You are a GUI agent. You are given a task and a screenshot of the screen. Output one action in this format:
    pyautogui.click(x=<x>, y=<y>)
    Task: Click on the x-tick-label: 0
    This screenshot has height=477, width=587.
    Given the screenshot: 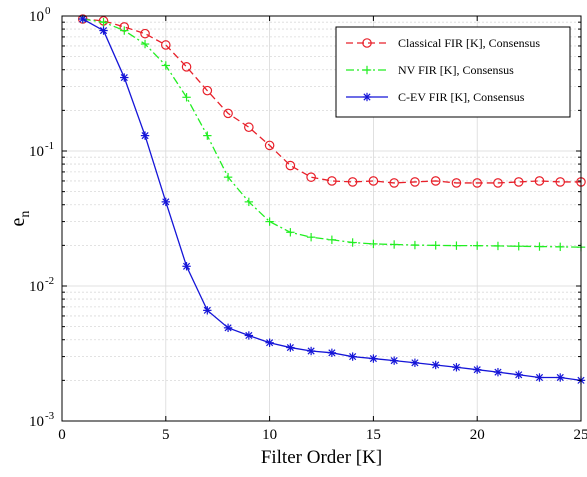 What is the action you would take?
    pyautogui.click(x=62, y=435)
    